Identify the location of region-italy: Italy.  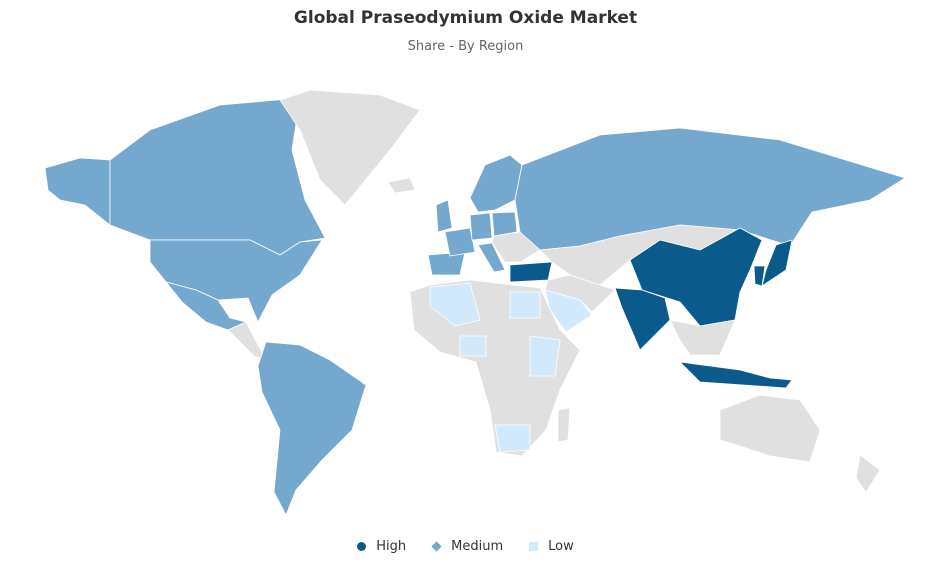
(491, 257).